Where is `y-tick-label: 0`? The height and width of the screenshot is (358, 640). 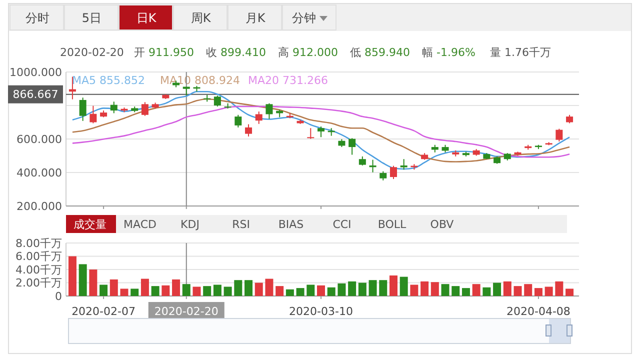 y-tick-label: 0 is located at coordinates (58, 296).